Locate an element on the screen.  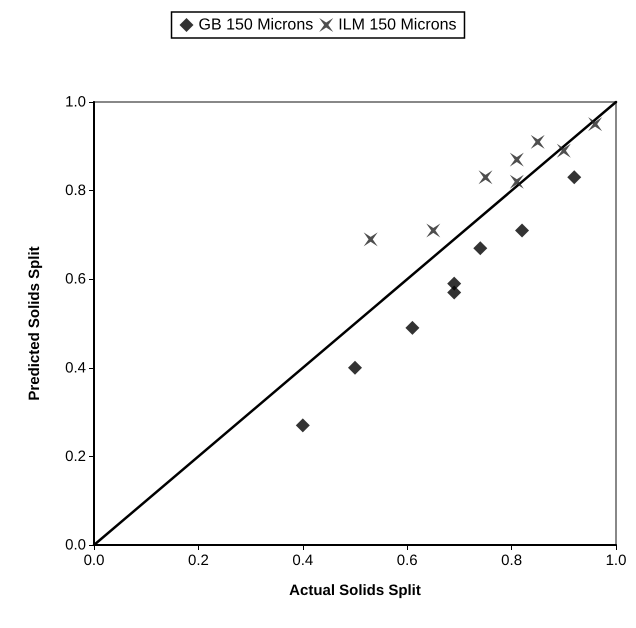
y-tick-label: 0.4 is located at coordinates (75, 367).